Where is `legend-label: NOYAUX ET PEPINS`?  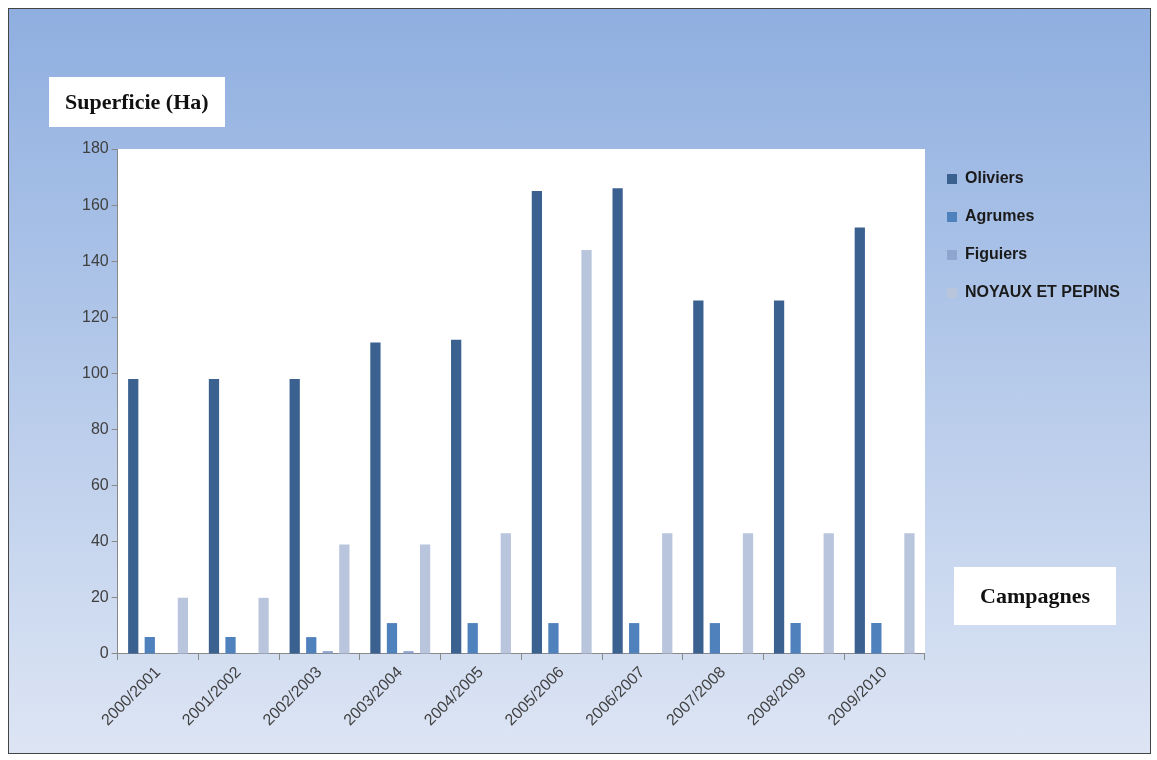
legend-label: NOYAUX ET PEPINS is located at coordinates (1042, 292).